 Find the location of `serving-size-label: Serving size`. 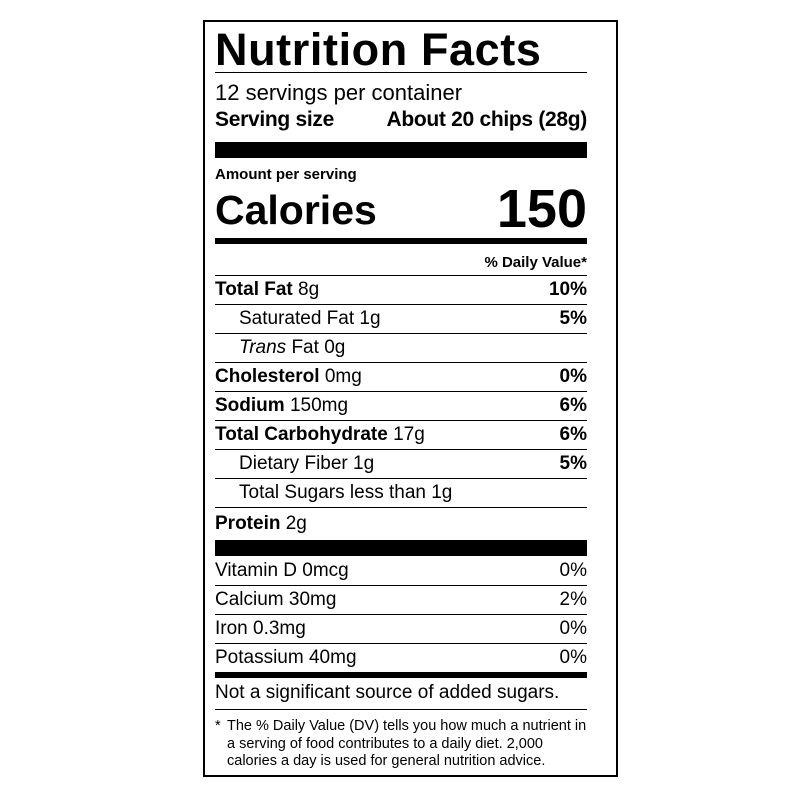

serving-size-label: Serving size is located at coordinates (274, 119).